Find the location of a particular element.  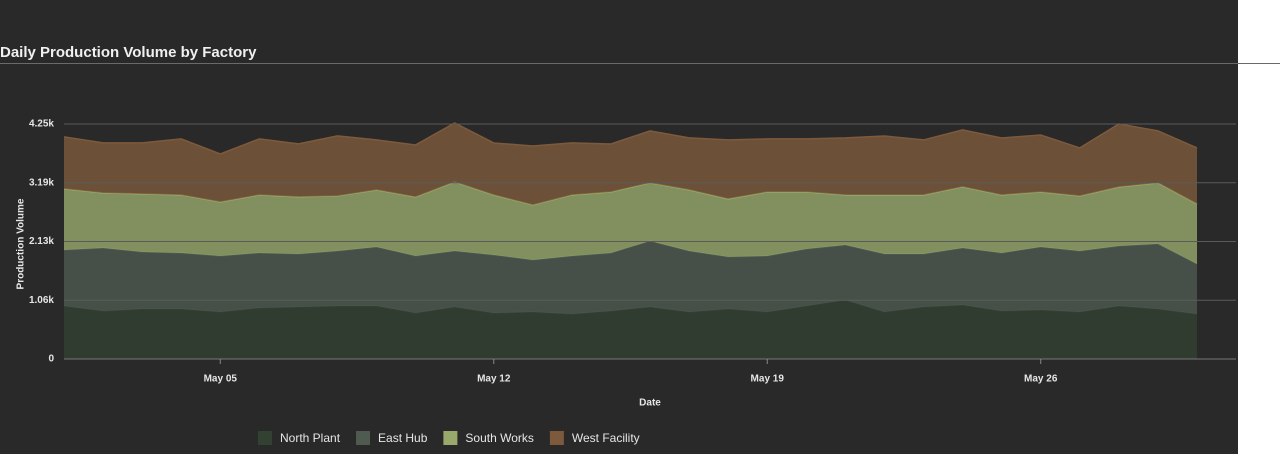

legend-label: South Works is located at coordinates (499, 438).